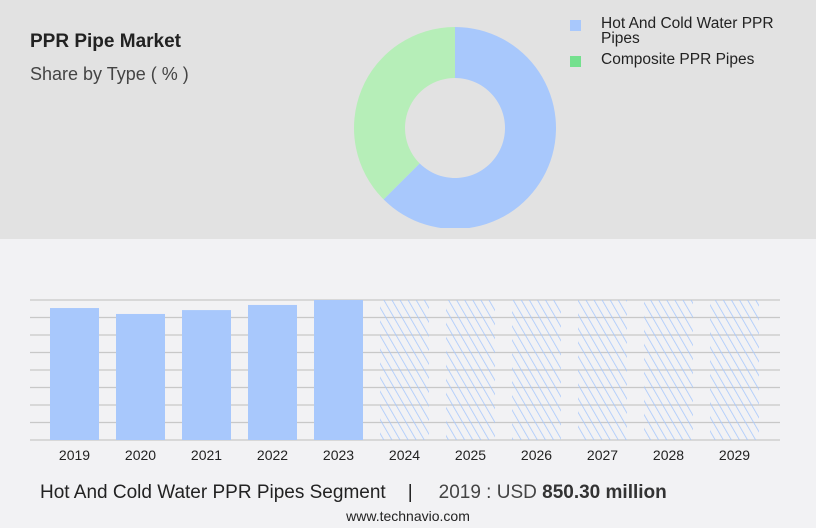  Describe the element at coordinates (678, 59) in the screenshot. I see `legend-label: Composite PPR Pipes` at that location.